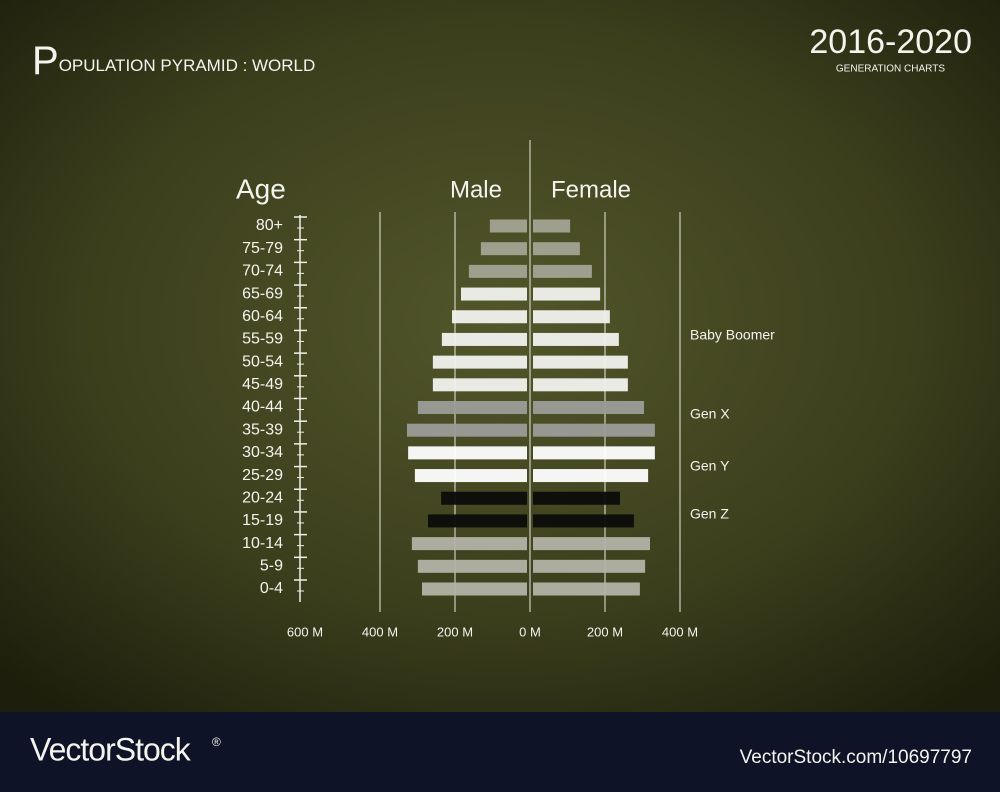 The height and width of the screenshot is (792, 1000). I want to click on y-axis-label: Age, so click(261, 188).